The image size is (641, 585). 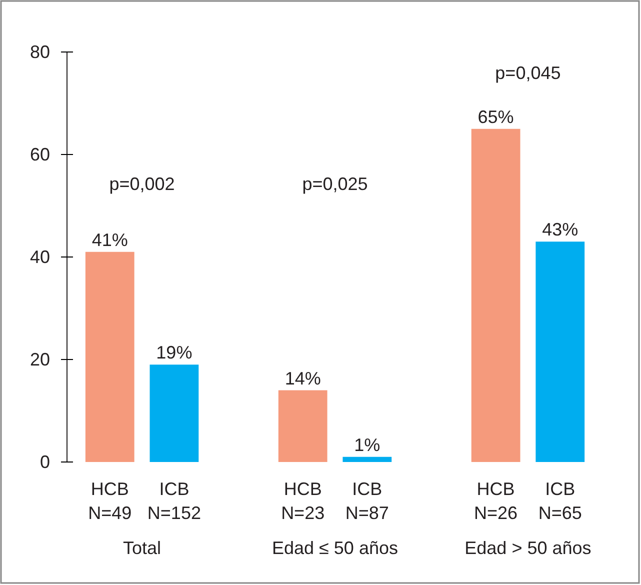 What do you see at coordinates (142, 184) in the screenshot?
I see `annotation: p=0,002` at bounding box center [142, 184].